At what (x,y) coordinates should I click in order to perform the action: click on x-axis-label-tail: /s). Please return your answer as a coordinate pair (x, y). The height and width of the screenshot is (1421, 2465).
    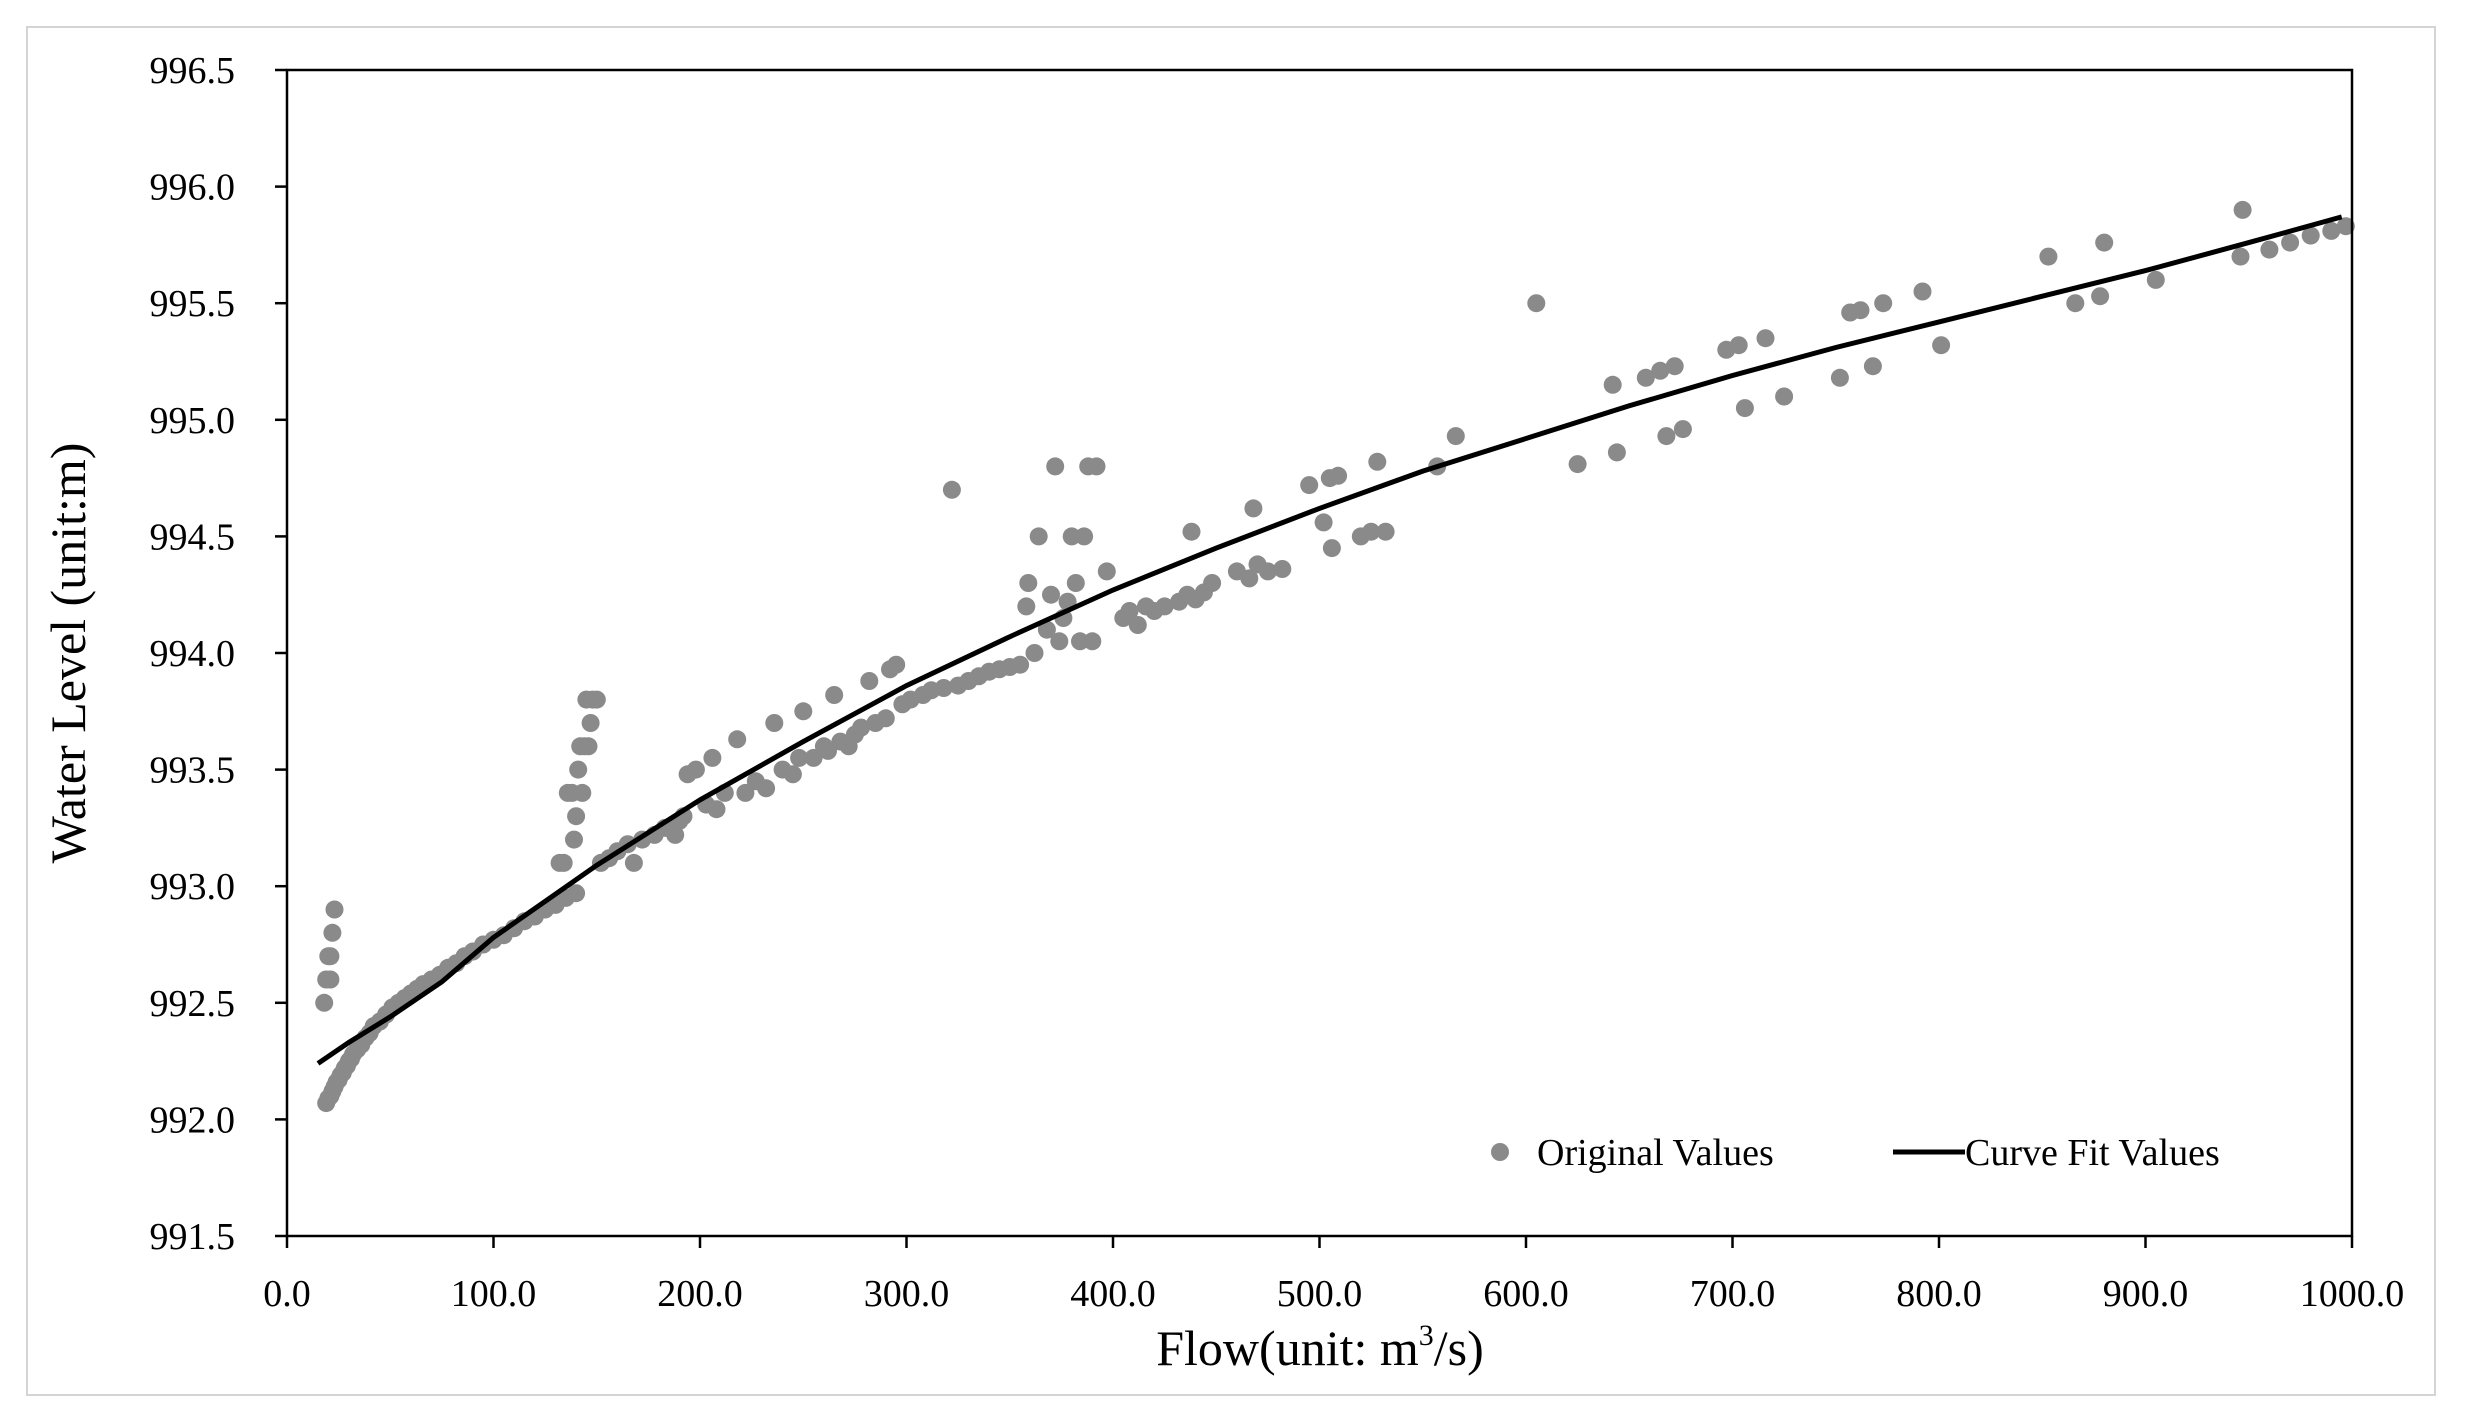
    Looking at the image, I should click on (1459, 1348).